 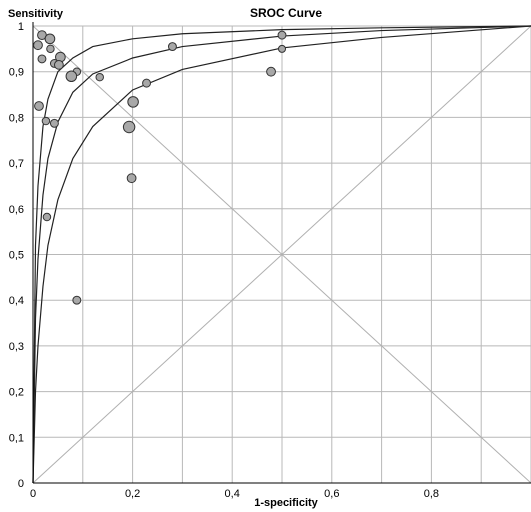 What do you see at coordinates (16, 438) in the screenshot?
I see `y-tick-label: 0,1` at bounding box center [16, 438].